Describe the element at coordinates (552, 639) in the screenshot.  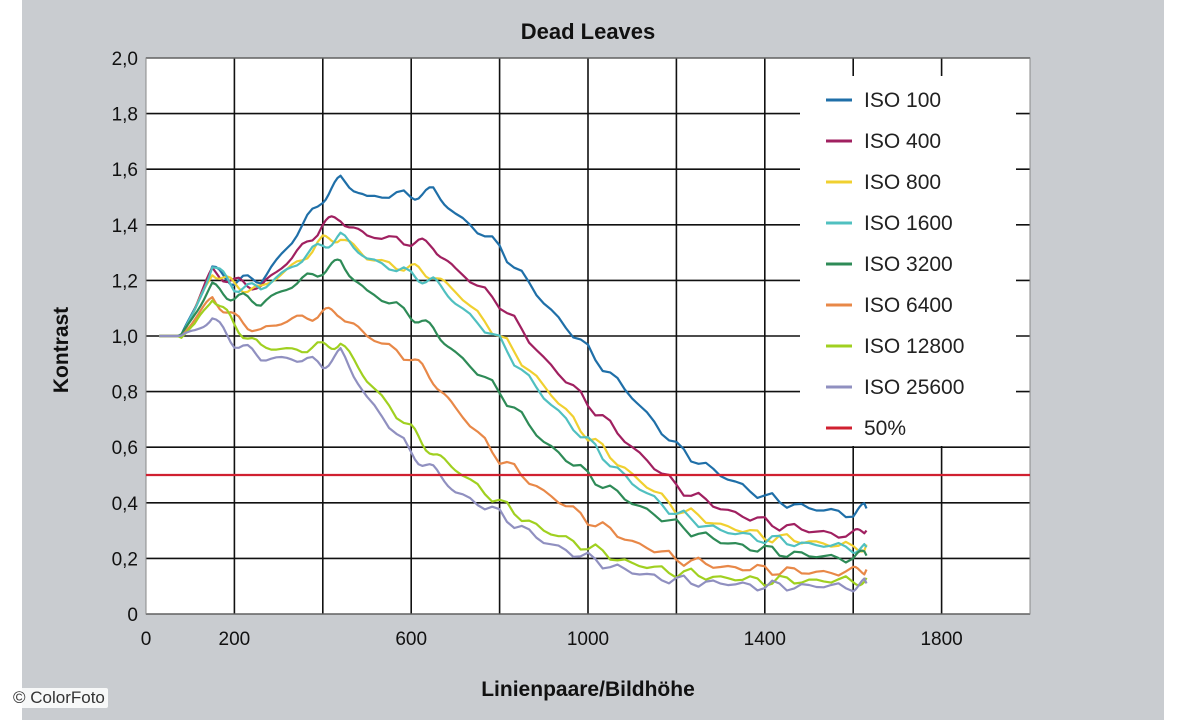
I see `x-tick-labels: 0 200 600 1000 1400 1800` at that location.